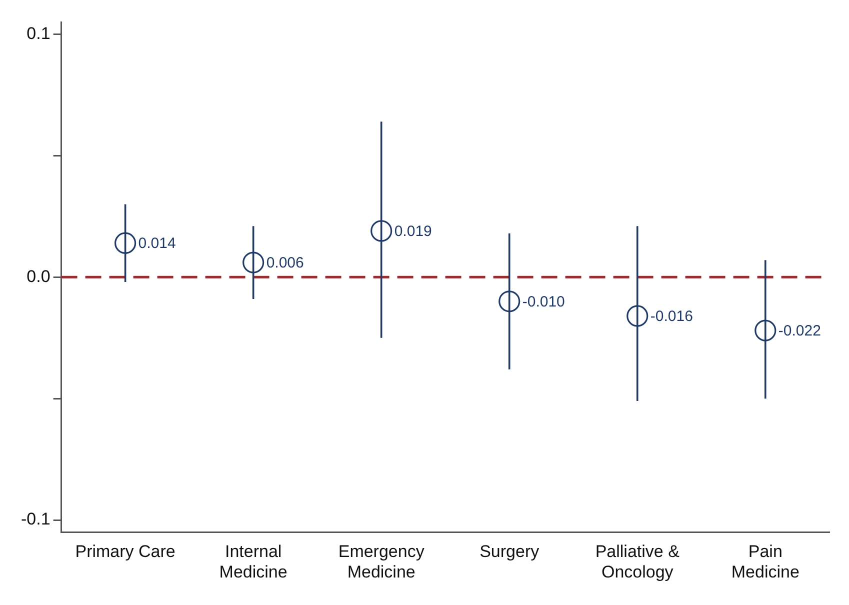  What do you see at coordinates (38, 33) in the screenshot?
I see `y-tick-label: 0.1` at bounding box center [38, 33].